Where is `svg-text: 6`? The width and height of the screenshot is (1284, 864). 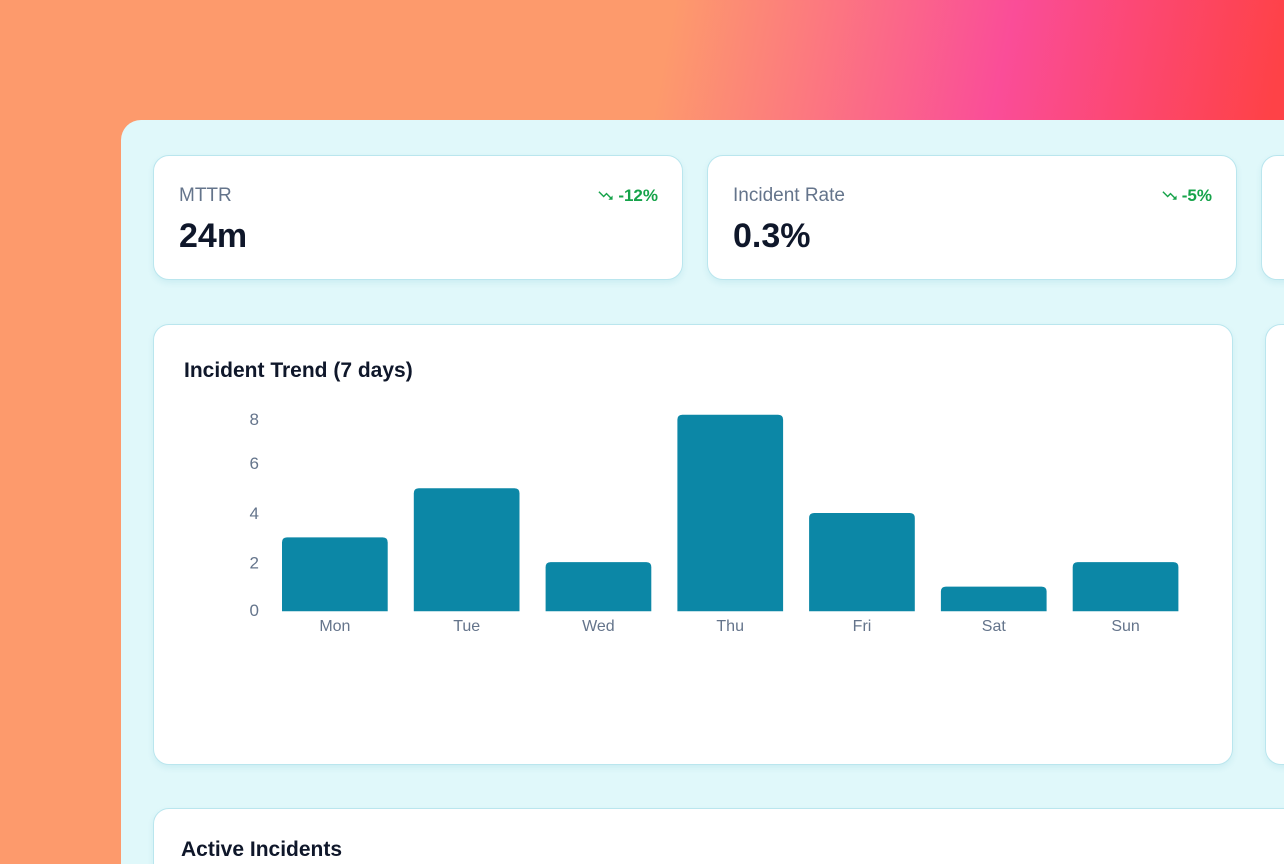 svg-text: 6 is located at coordinates (254, 463).